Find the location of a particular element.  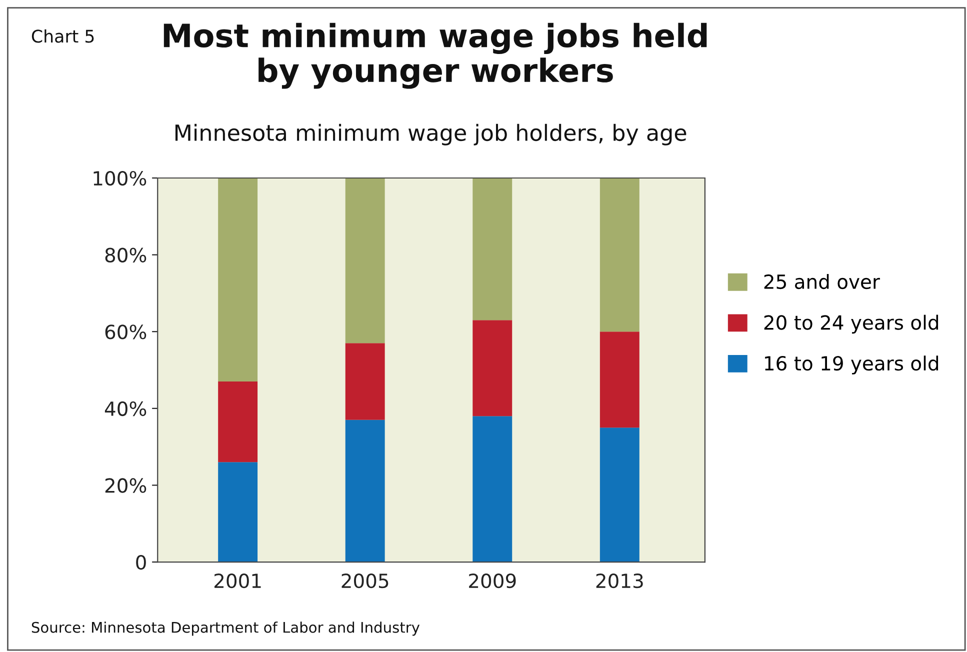

caption: Chart 5 is located at coordinates (63, 36).